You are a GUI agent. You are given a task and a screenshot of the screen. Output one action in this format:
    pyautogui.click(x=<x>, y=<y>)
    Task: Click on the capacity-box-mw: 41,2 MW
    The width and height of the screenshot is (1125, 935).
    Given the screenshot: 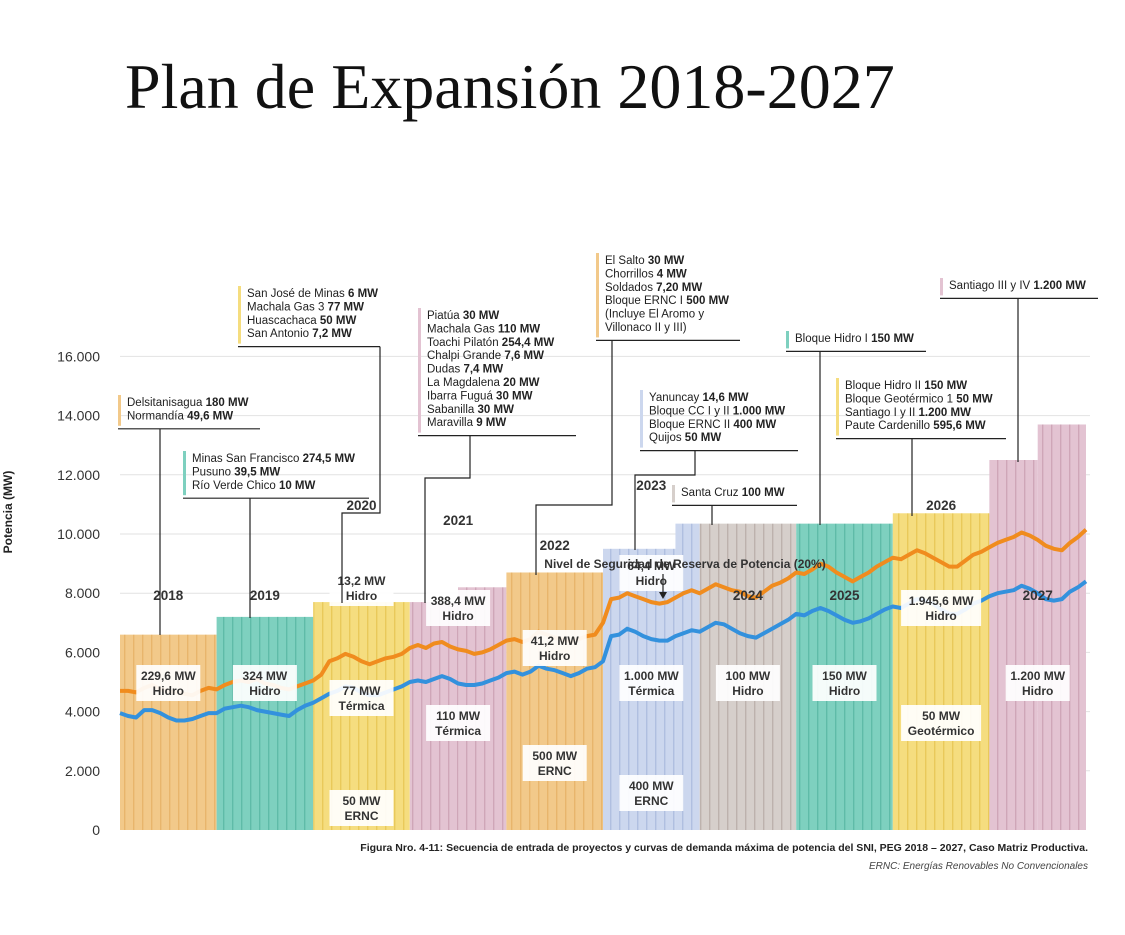 What is the action you would take?
    pyautogui.click(x=555, y=641)
    